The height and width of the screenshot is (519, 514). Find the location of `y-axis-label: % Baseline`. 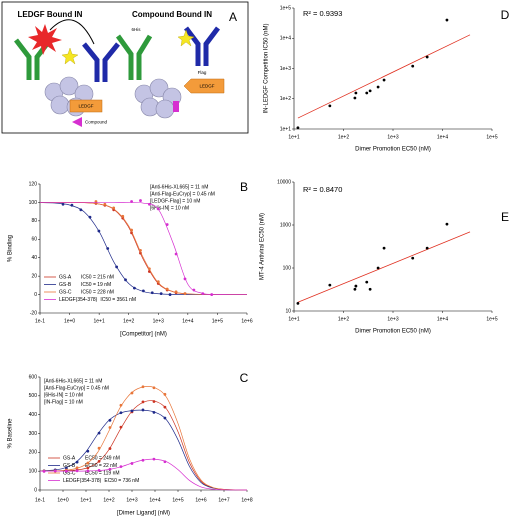

y-axis-label: % Baseline is located at coordinates (11, 433).